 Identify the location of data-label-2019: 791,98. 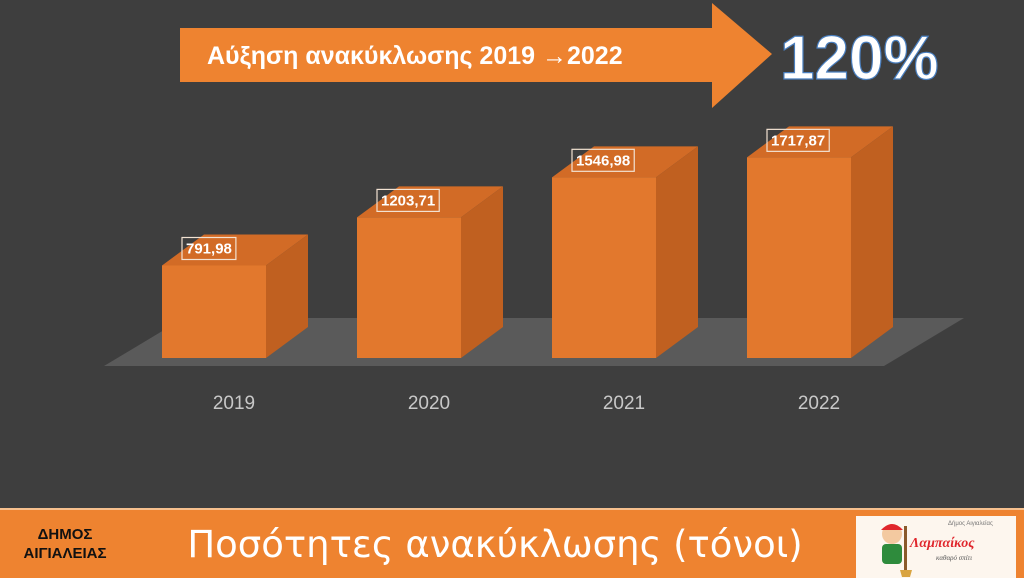
(209, 248).